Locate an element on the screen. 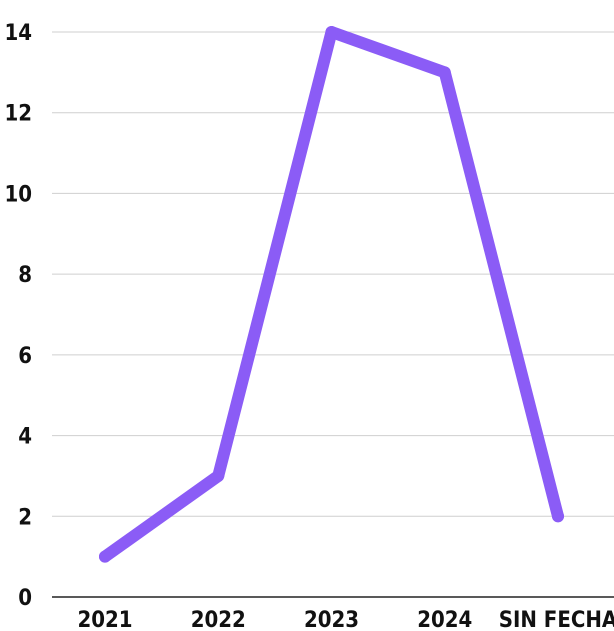 The image size is (614, 631). y-tick-label: 4 is located at coordinates (25, 437).